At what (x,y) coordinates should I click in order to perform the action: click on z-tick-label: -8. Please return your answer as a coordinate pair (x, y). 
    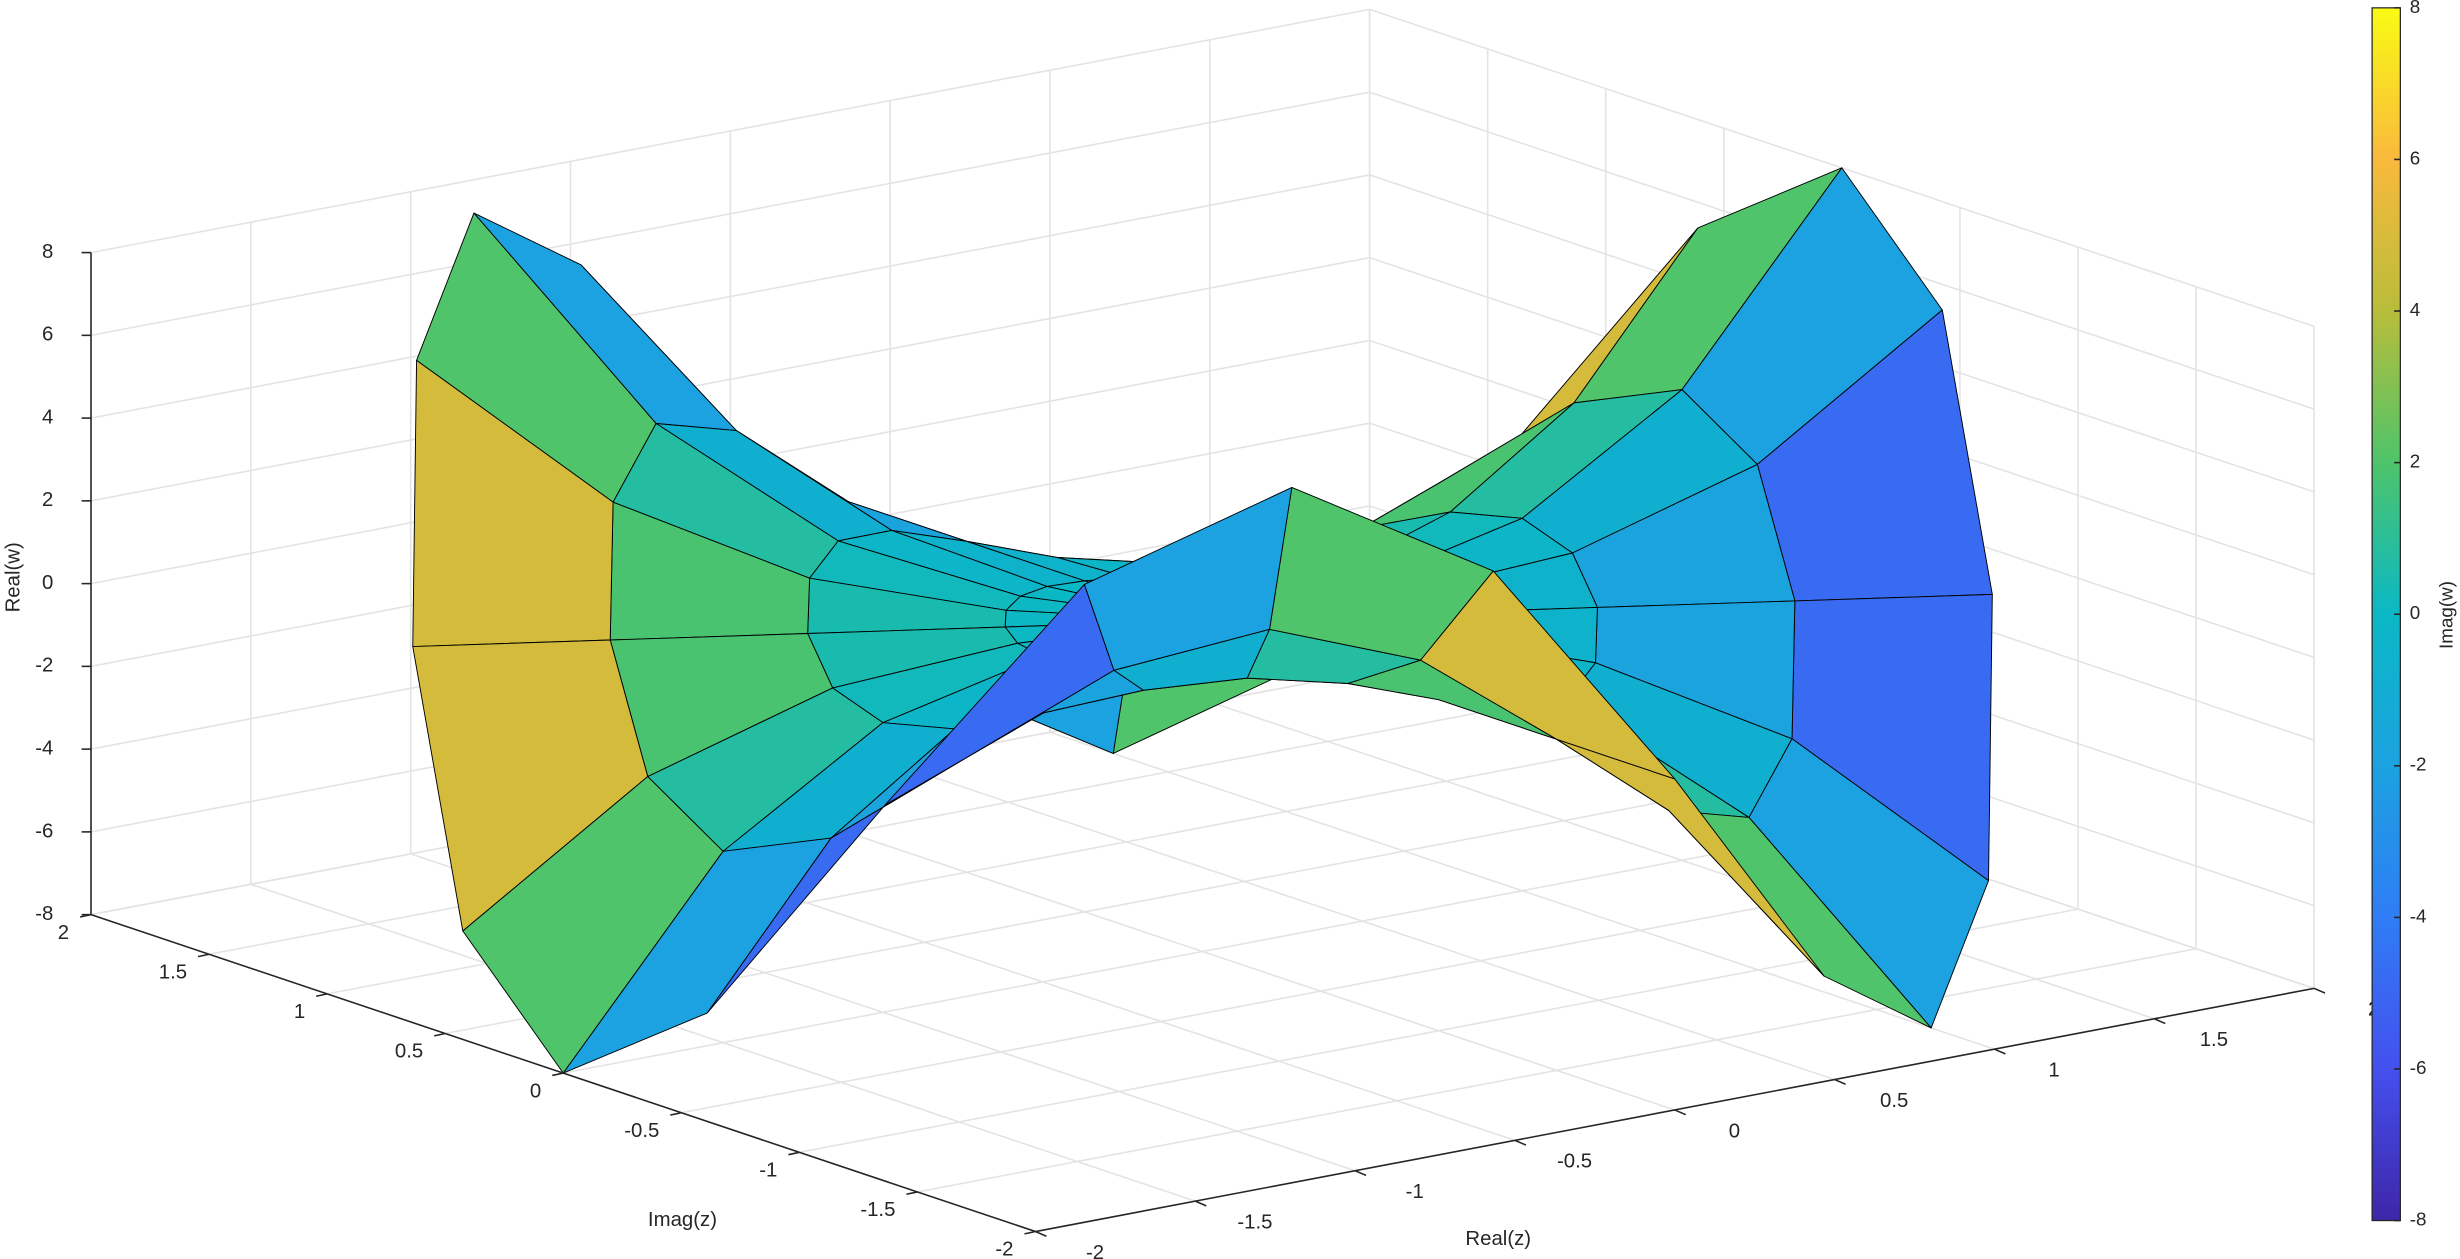
    Looking at the image, I should click on (44, 914).